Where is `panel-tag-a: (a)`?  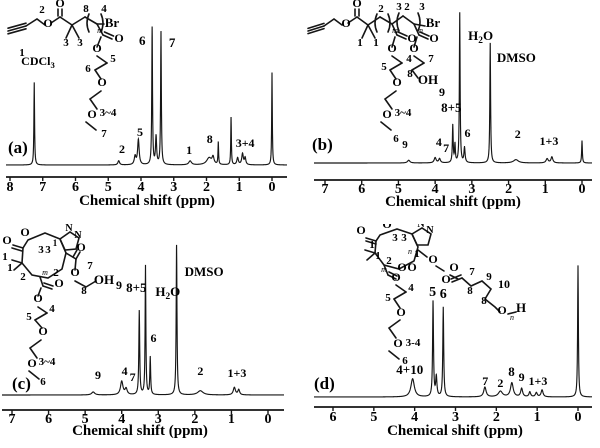 panel-tag-a: (a) is located at coordinates (18, 147).